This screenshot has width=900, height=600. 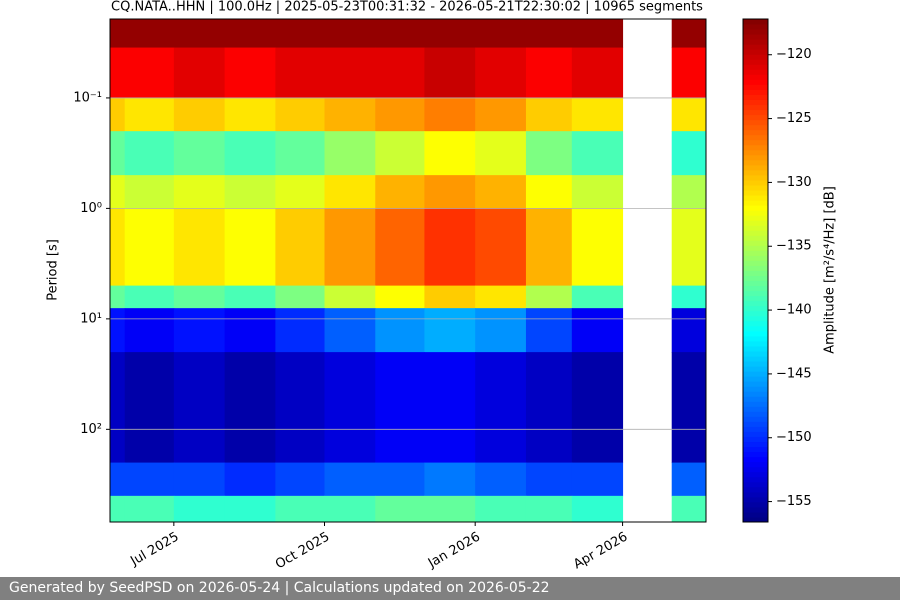 What do you see at coordinates (794, 54) in the screenshot?
I see `colorbar-tick-label: −120` at bounding box center [794, 54].